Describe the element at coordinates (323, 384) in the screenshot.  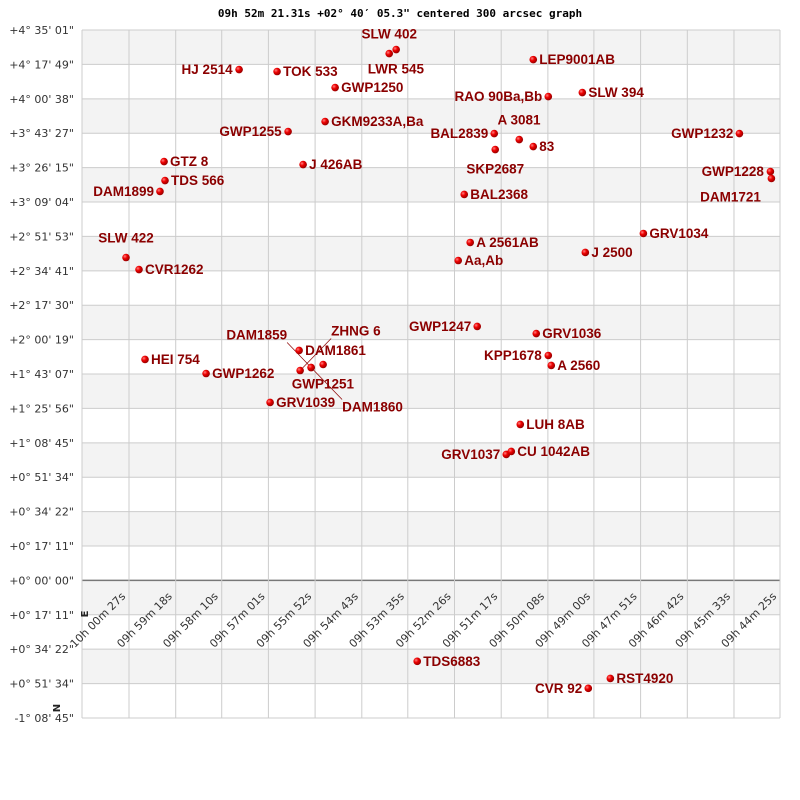
I see `star-label: GWP1251` at that location.